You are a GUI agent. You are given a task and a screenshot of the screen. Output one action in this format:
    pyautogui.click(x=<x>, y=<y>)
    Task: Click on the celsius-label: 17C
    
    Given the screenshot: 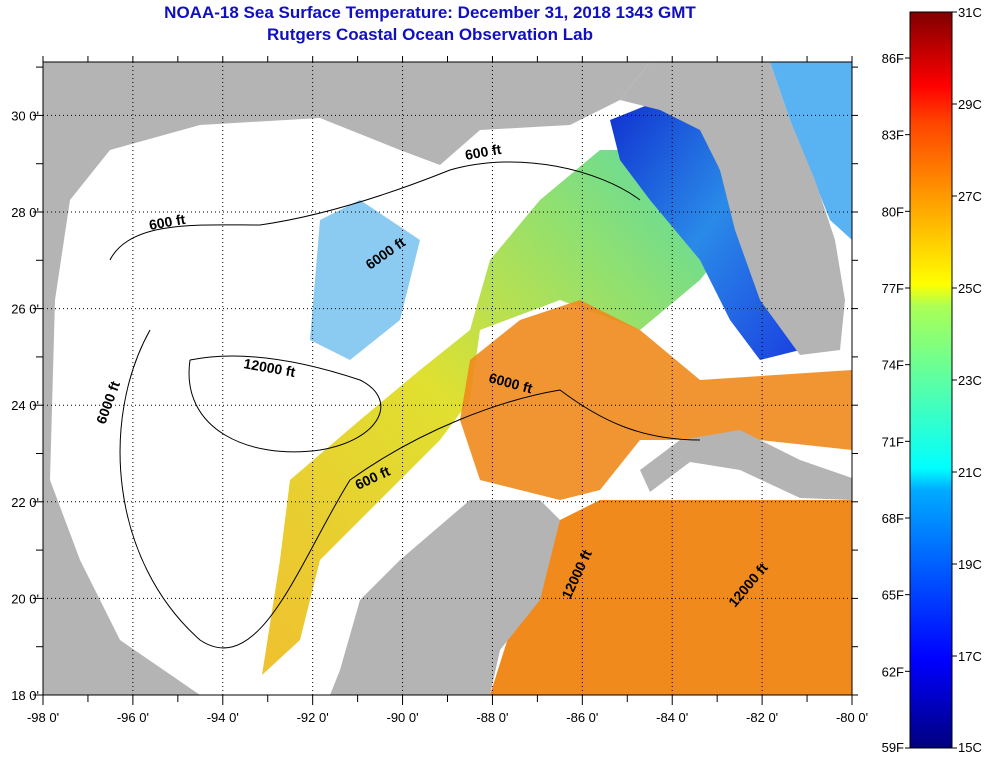 What is the action you would take?
    pyautogui.click(x=970, y=656)
    